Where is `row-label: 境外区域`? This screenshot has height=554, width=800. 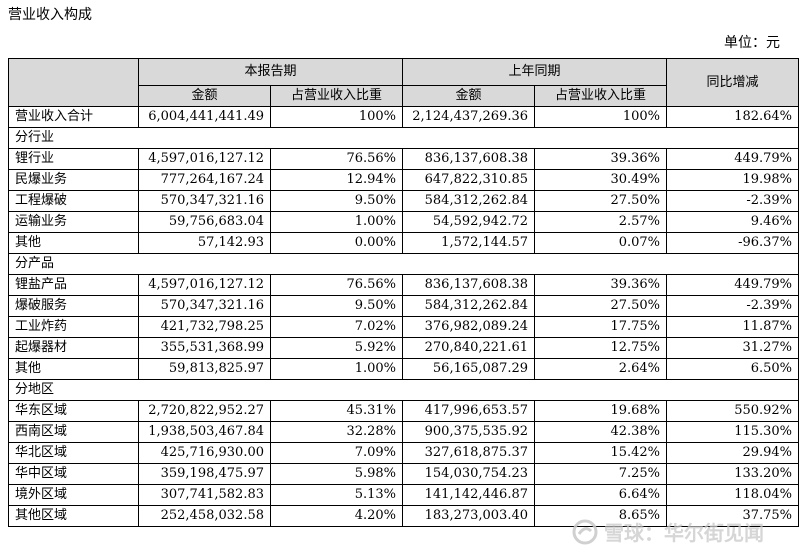 row-label: 境外区域 is located at coordinates (73, 495).